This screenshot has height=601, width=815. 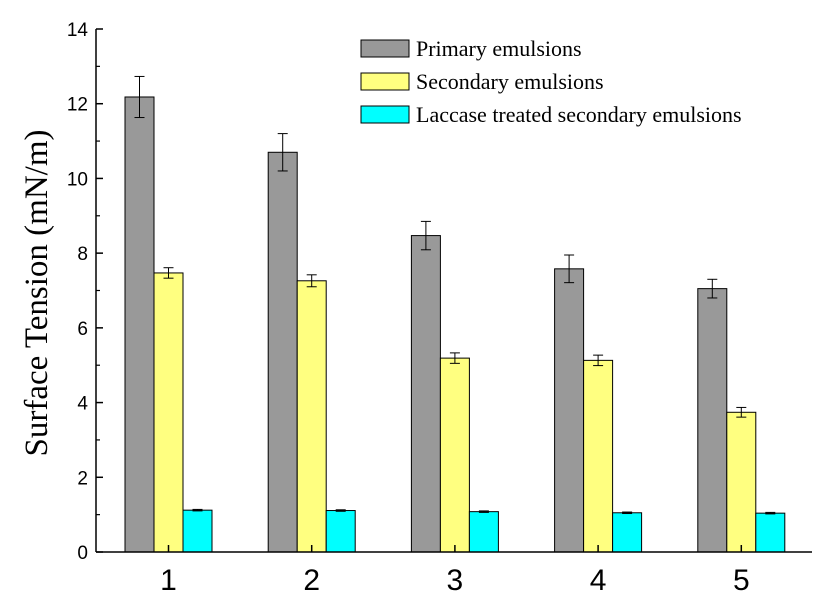 What do you see at coordinates (82, 254) in the screenshot?
I see `y-tick-label: 8` at bounding box center [82, 254].